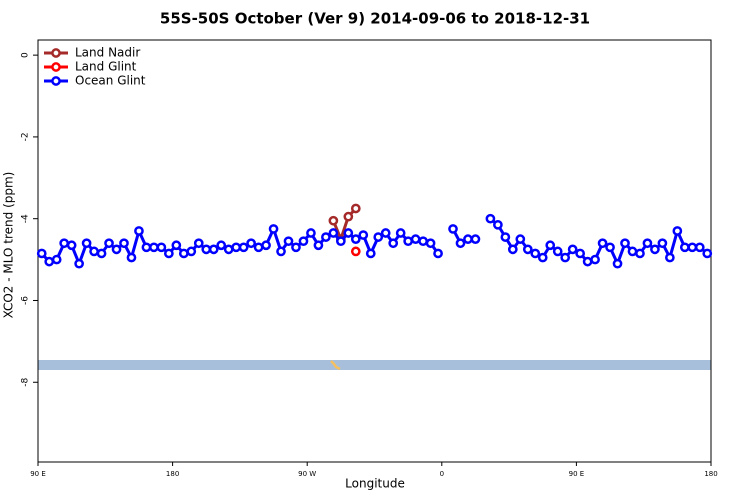 The image size is (750, 500). I want to click on legend-label: Ocean Glint, so click(110, 81).